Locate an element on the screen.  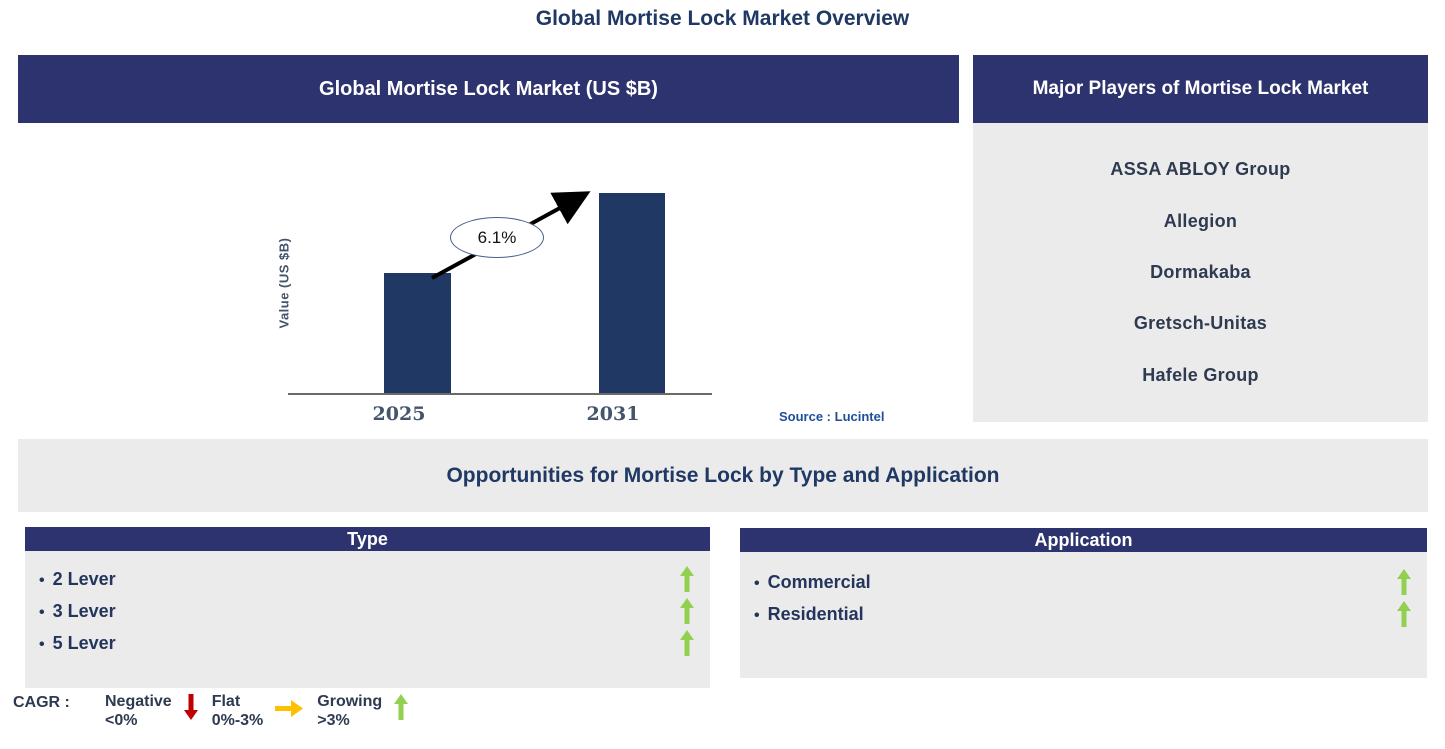
flat-right-arrow-icon is located at coordinates (289, 708).